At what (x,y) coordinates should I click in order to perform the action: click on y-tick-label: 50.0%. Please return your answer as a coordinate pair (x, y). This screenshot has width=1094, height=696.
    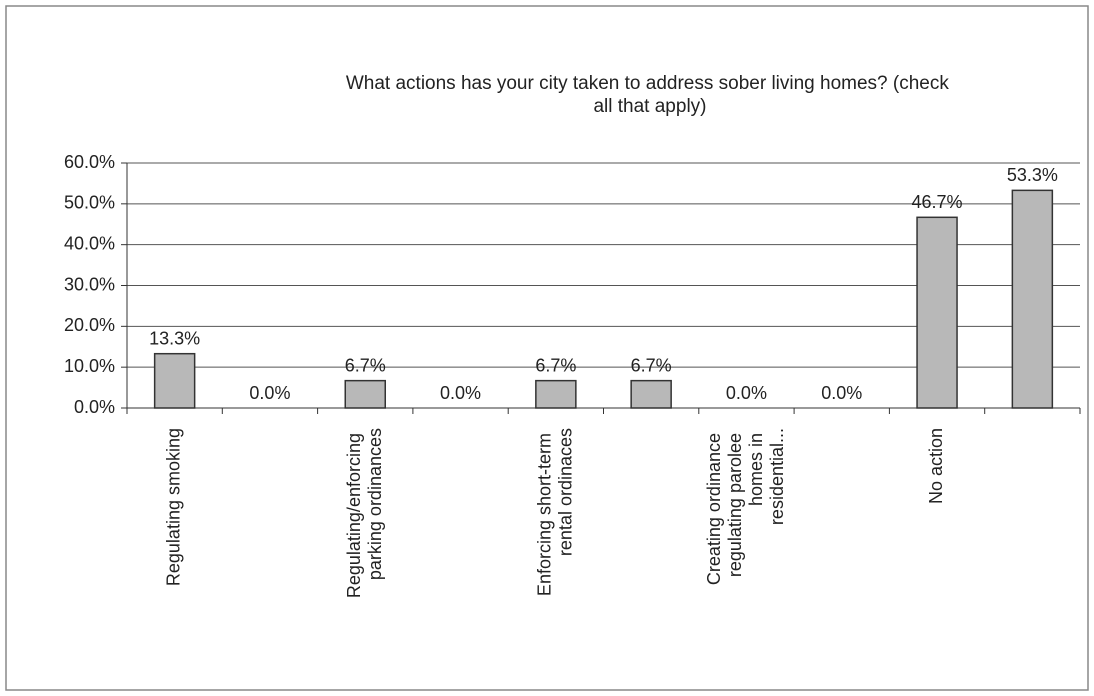
    Looking at the image, I should click on (89, 203).